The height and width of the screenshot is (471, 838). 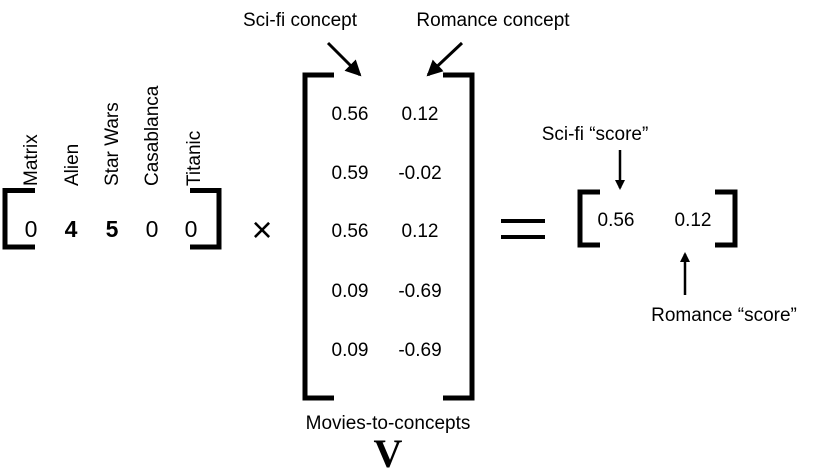 I want to click on result-left-bracket, so click(x=588, y=218).